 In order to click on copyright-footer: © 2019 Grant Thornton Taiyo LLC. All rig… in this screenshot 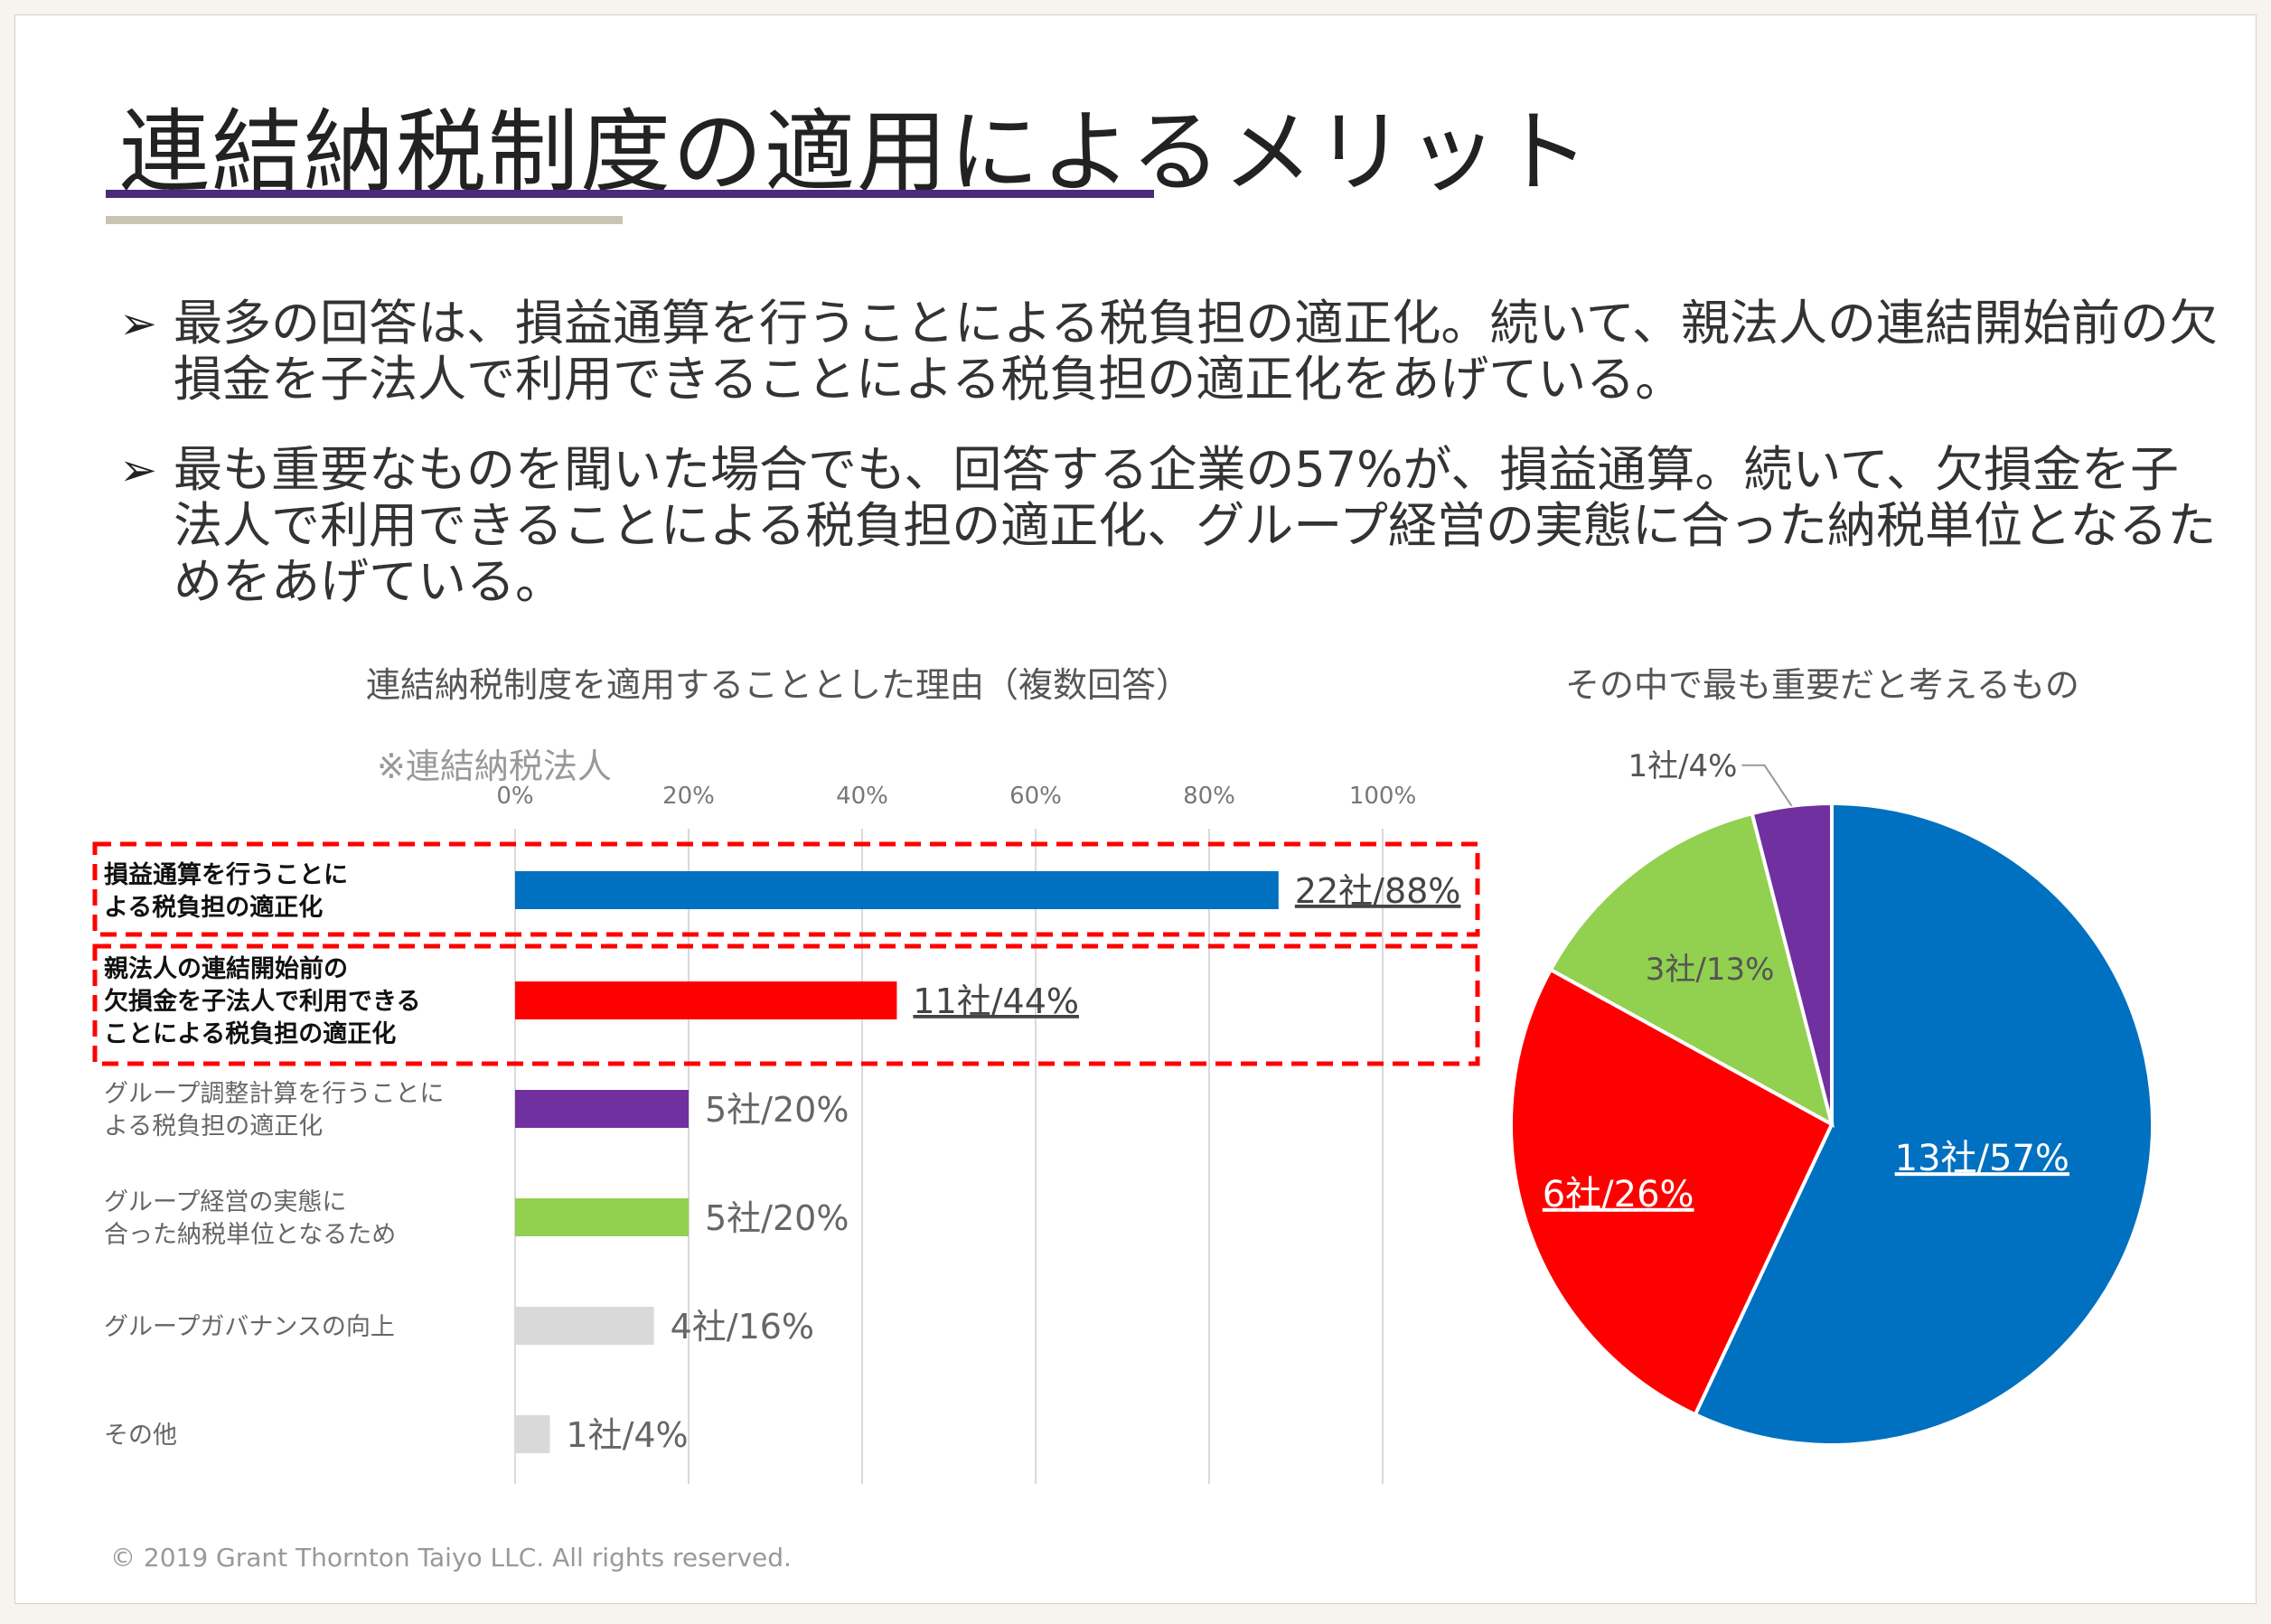, I will do `click(451, 1557)`.